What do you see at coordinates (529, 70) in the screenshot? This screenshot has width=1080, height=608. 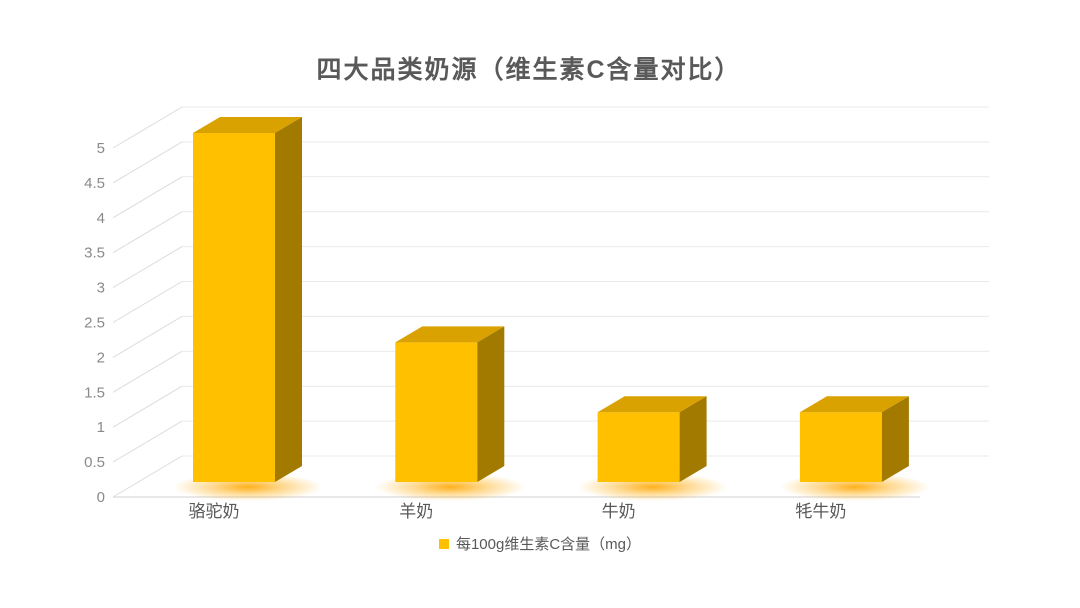 I see `chart-title: 四大品类奶源（维生素C含量对比）` at bounding box center [529, 70].